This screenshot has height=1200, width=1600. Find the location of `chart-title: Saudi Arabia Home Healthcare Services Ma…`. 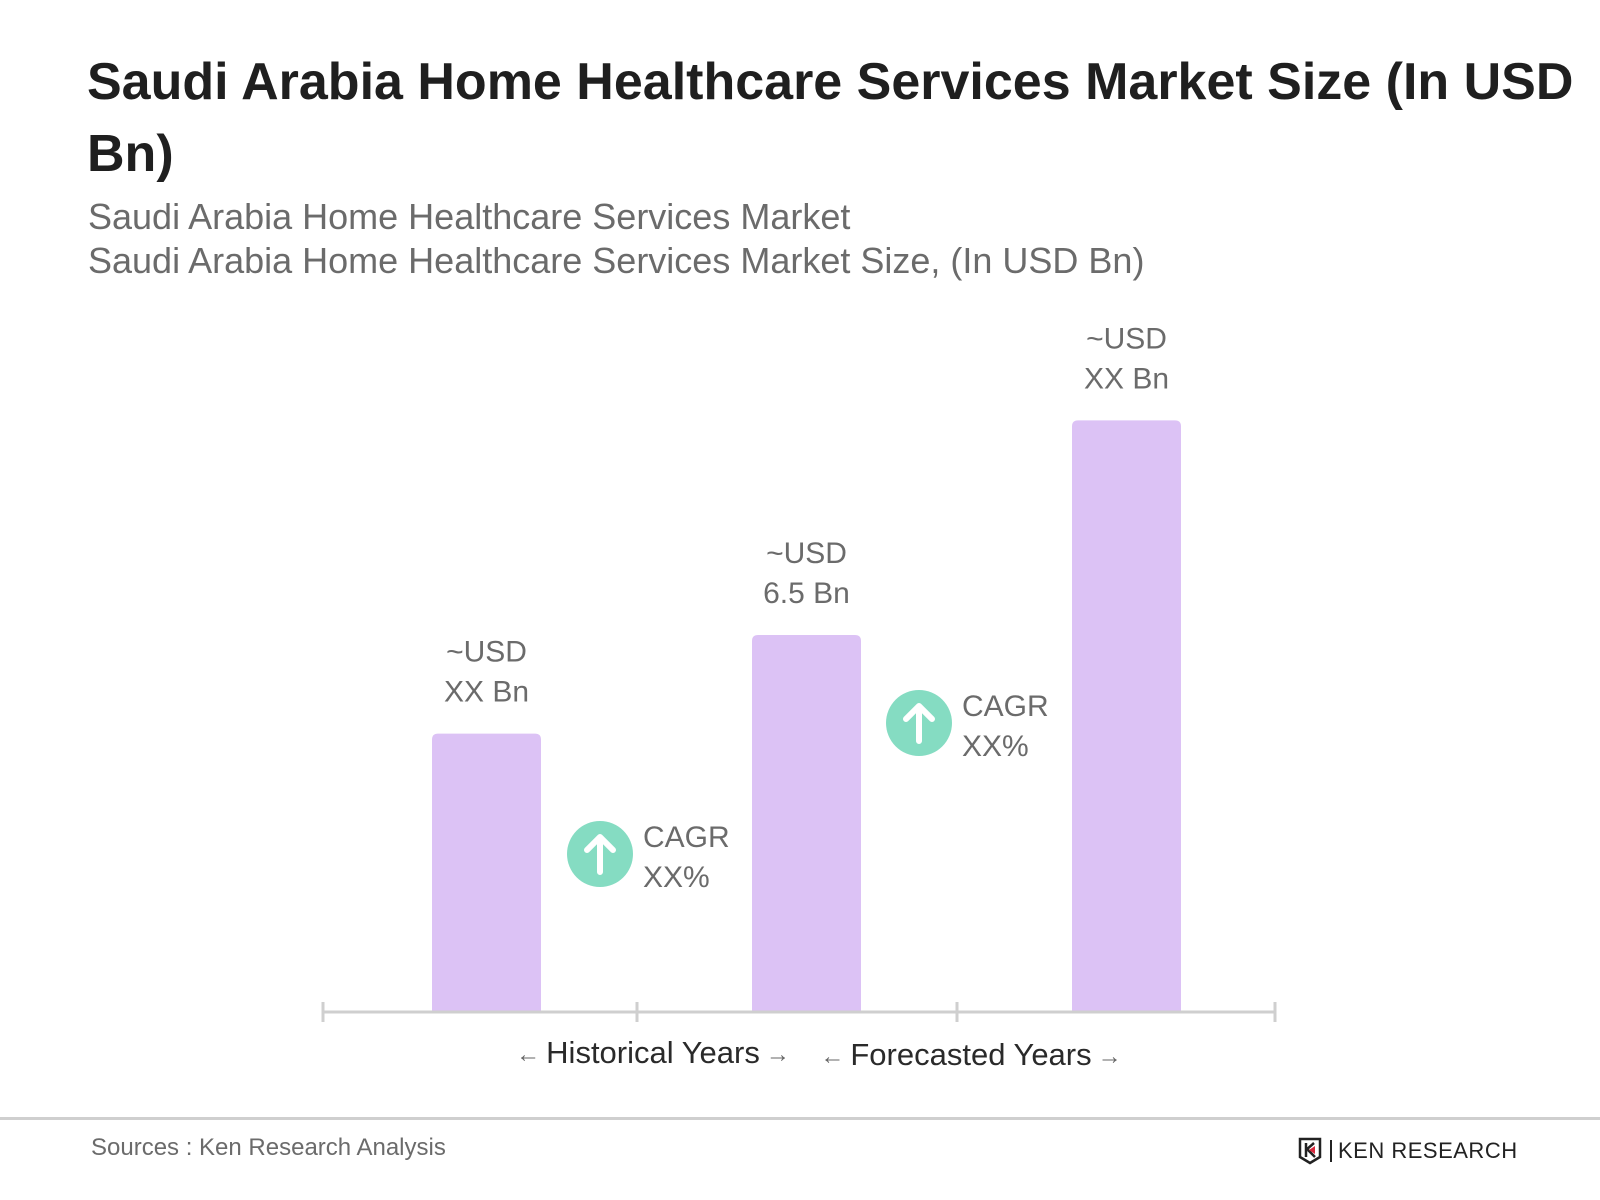

chart-title: Saudi Arabia Home Healthcare Services Ma… is located at coordinates (830, 118).